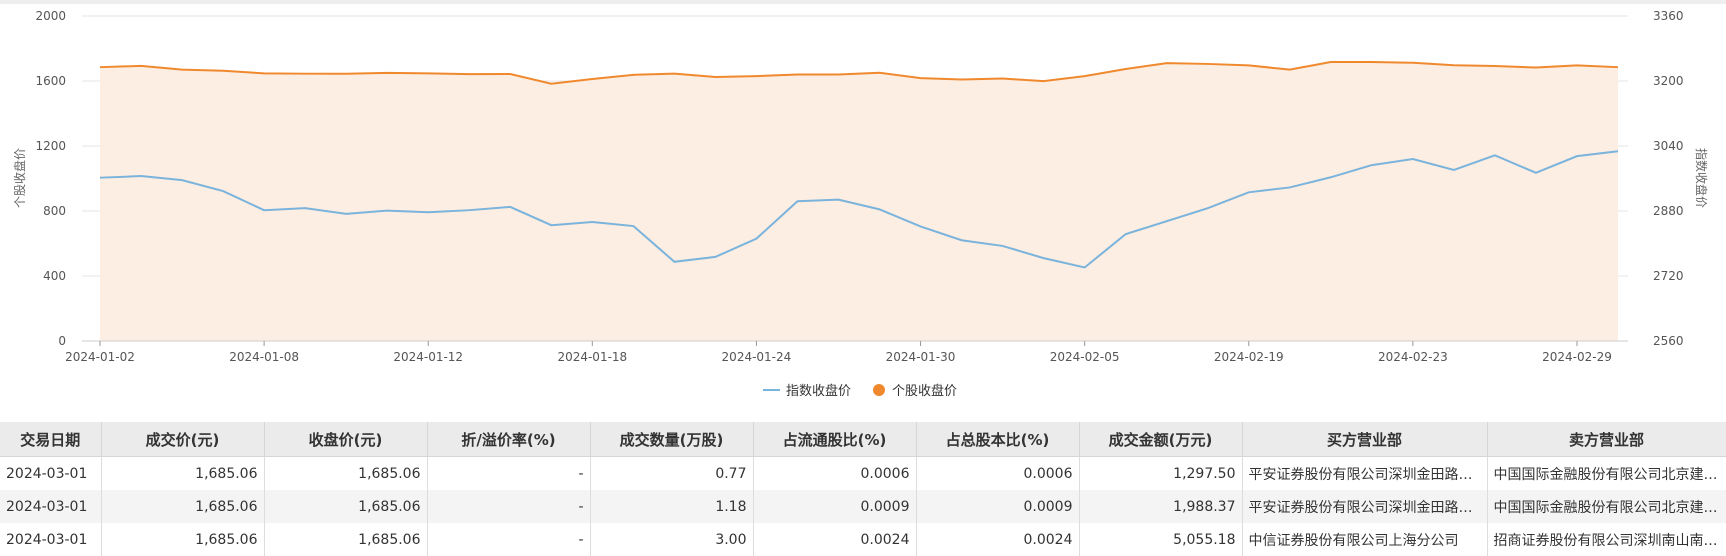 This screenshot has height=556, width=1726. Describe the element at coordinates (835, 539) in the screenshot. I see `cell-float-ratio: 0.0024` at that location.